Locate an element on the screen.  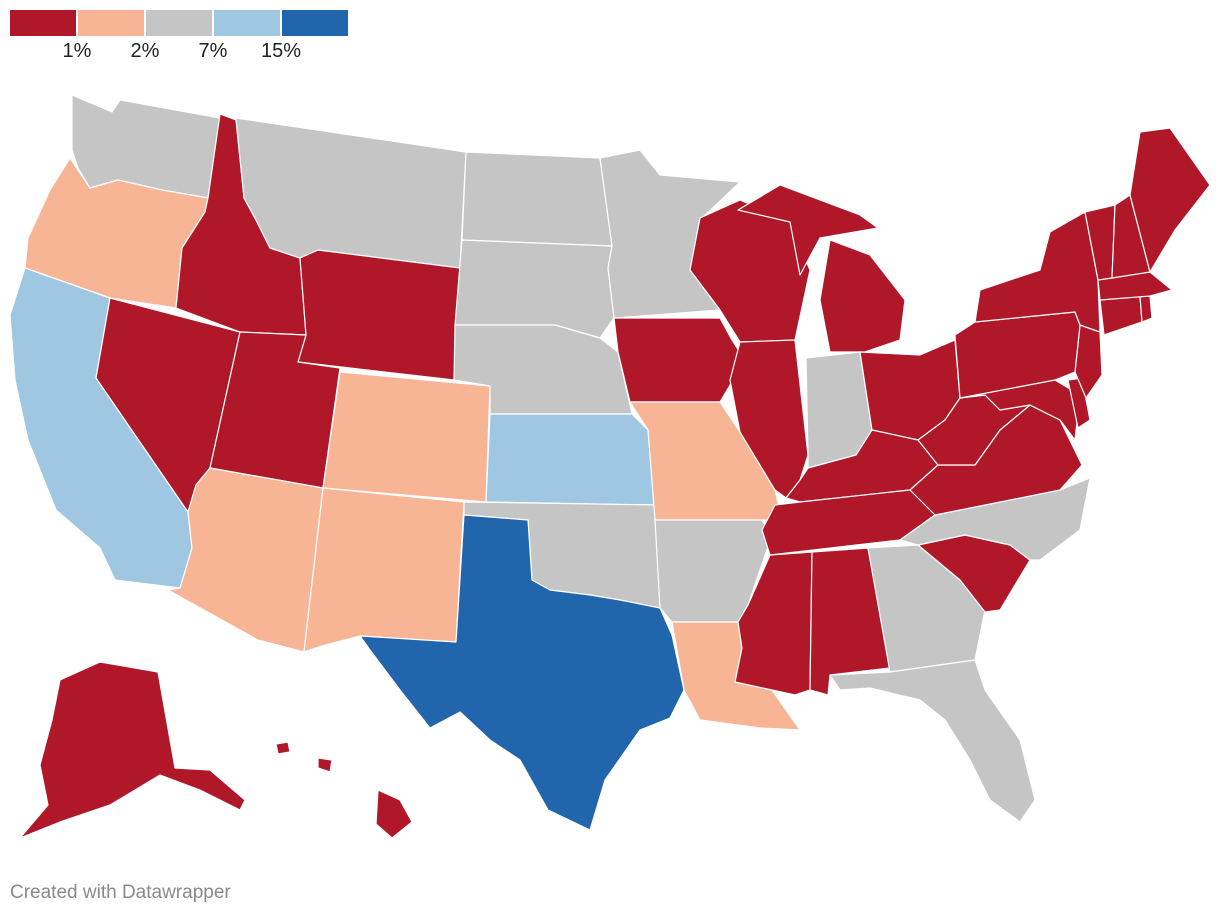
state-michigan is located at coordinates (821, 268).